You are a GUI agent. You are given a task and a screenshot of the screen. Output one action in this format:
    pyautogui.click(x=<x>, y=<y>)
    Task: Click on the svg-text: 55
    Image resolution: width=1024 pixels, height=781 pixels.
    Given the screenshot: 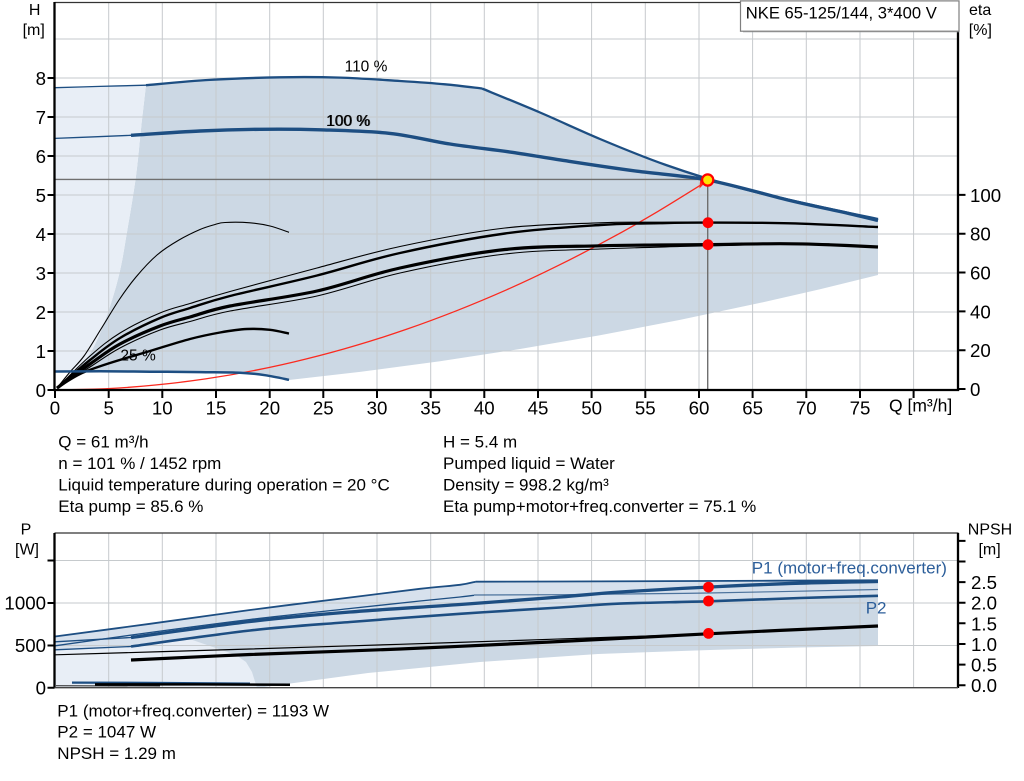 What is the action you would take?
    pyautogui.click(x=645, y=407)
    